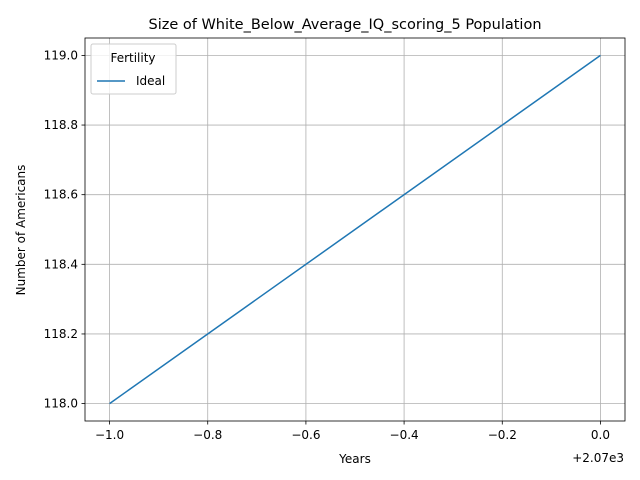  What do you see at coordinates (354, 459) in the screenshot?
I see `x-axis-title: Years` at bounding box center [354, 459].